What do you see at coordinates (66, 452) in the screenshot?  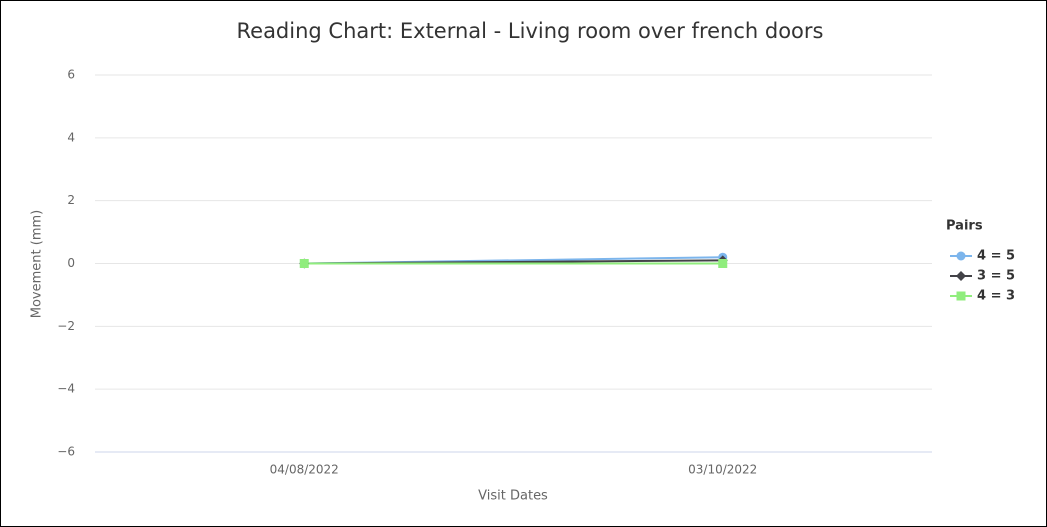 I see `y-tick-label: −6` at bounding box center [66, 452].